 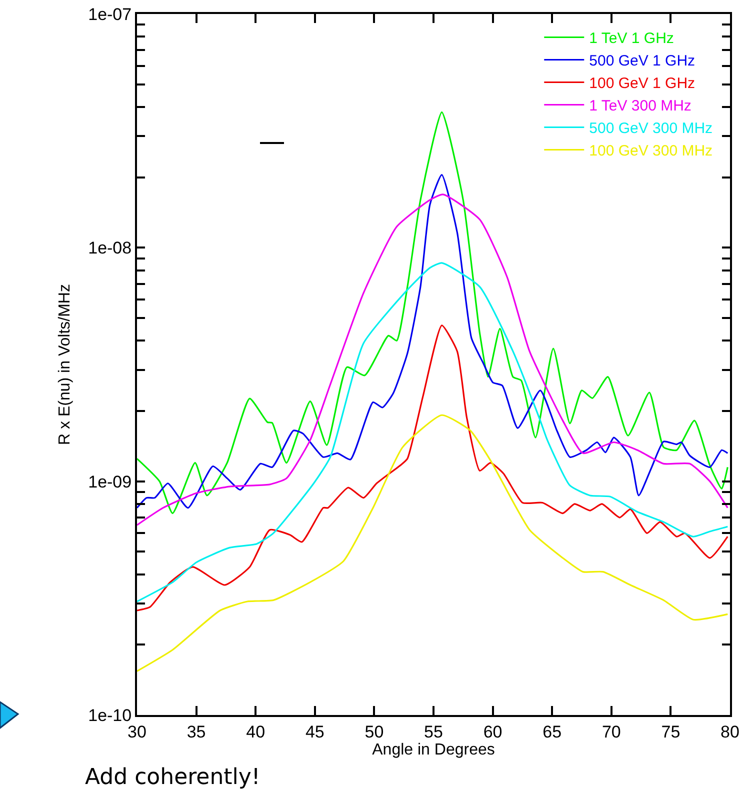 What do you see at coordinates (651, 151) in the screenshot?
I see `legend-label: 100 GeV 300 MHz` at bounding box center [651, 151].